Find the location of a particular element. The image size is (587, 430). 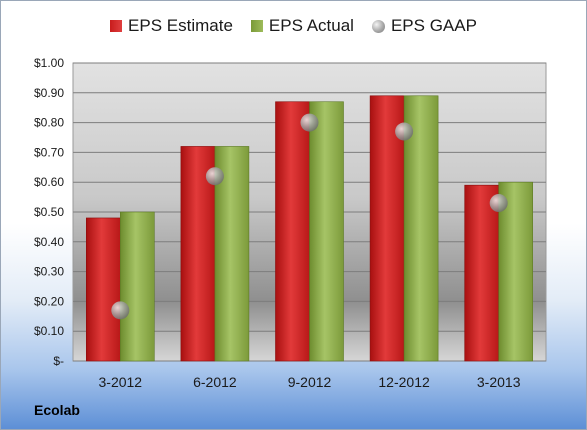

y-tick-label: $0.80 is located at coordinates (49, 123).